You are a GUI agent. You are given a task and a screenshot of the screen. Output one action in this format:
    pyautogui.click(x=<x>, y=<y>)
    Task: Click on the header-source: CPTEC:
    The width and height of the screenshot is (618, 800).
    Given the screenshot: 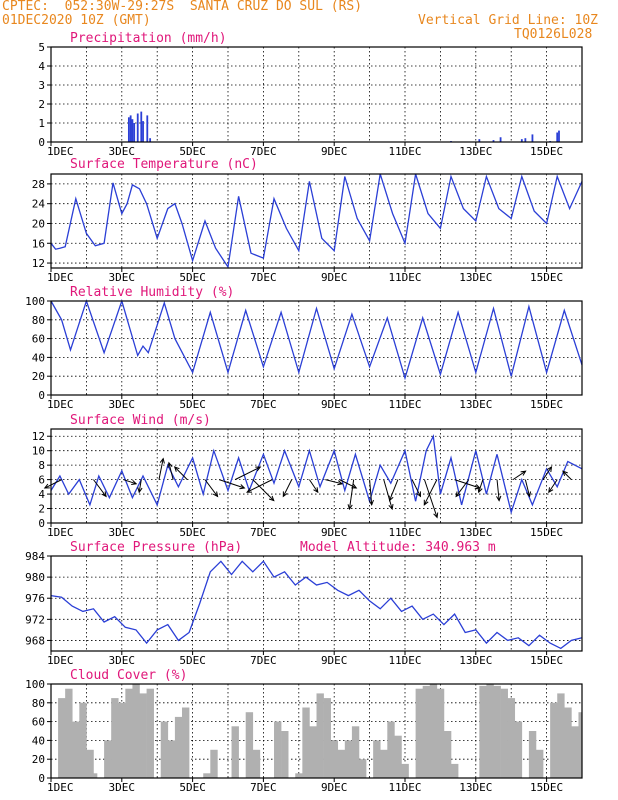 What is the action you would take?
    pyautogui.click(x=25, y=7)
    